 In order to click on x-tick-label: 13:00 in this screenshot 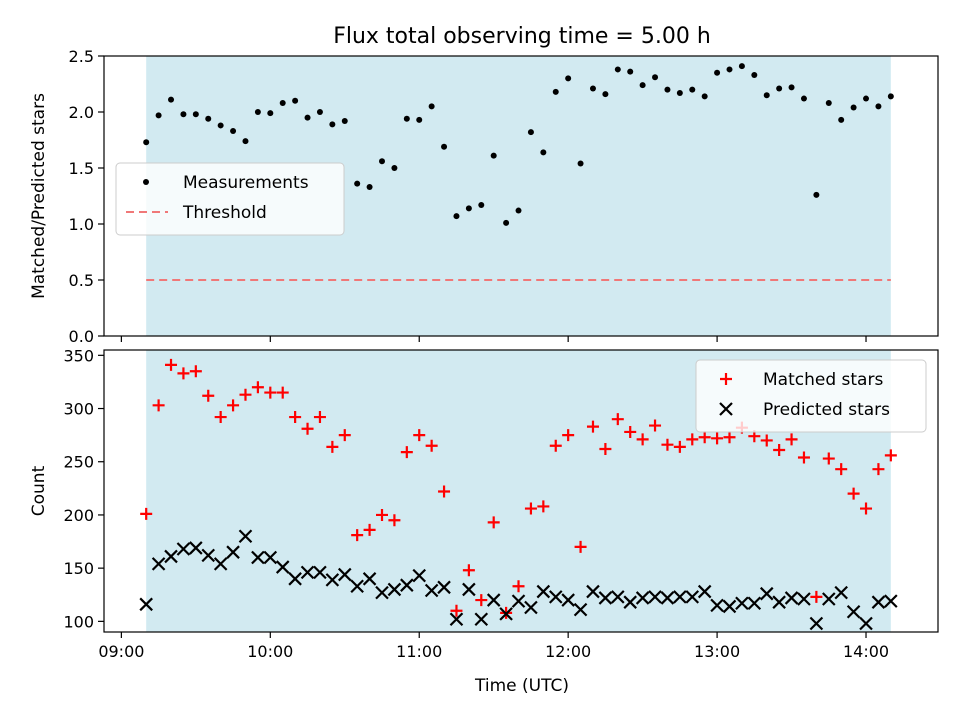, I will do `click(717, 651)`.